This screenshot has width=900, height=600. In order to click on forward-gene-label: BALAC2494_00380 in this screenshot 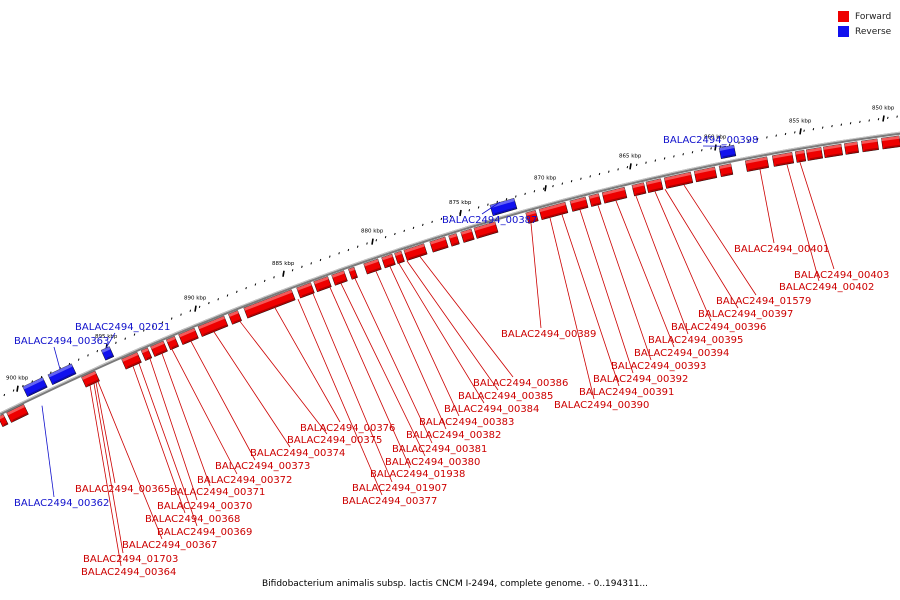, I will do `click(432, 462)`.